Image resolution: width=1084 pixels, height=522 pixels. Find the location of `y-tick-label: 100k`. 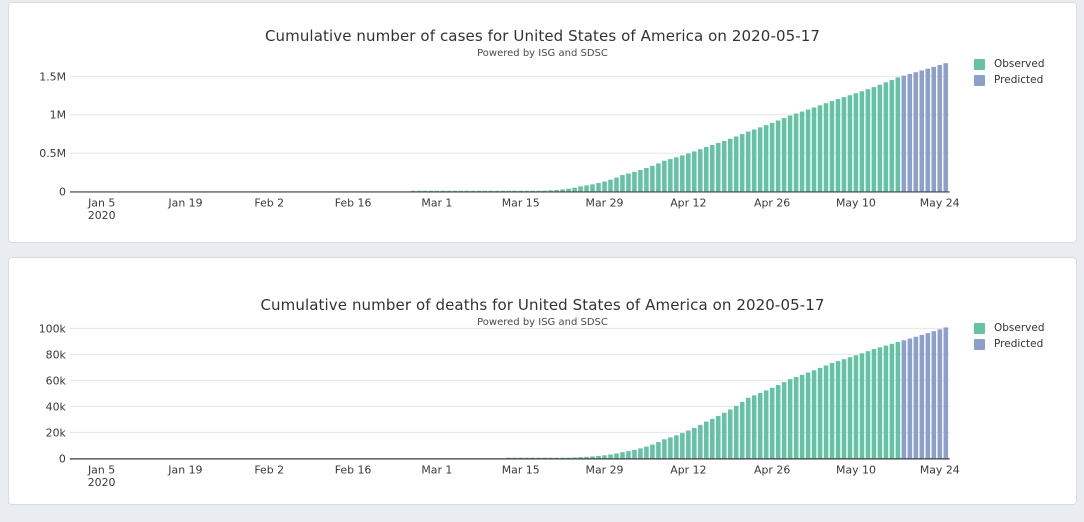

y-tick-label: 100k is located at coordinates (53, 328).